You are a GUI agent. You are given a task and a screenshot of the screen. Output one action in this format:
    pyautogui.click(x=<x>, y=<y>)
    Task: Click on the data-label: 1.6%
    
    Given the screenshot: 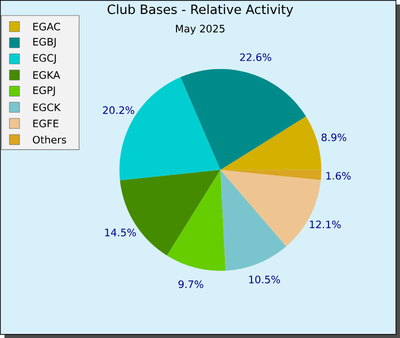 What is the action you would take?
    pyautogui.click(x=338, y=176)
    